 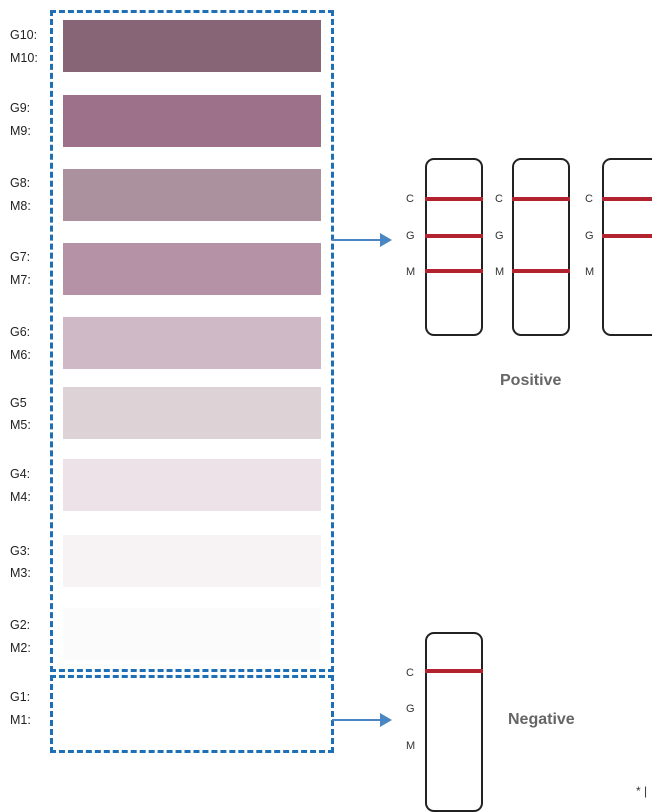 I want to click on strip1-c-band, so click(x=454, y=199).